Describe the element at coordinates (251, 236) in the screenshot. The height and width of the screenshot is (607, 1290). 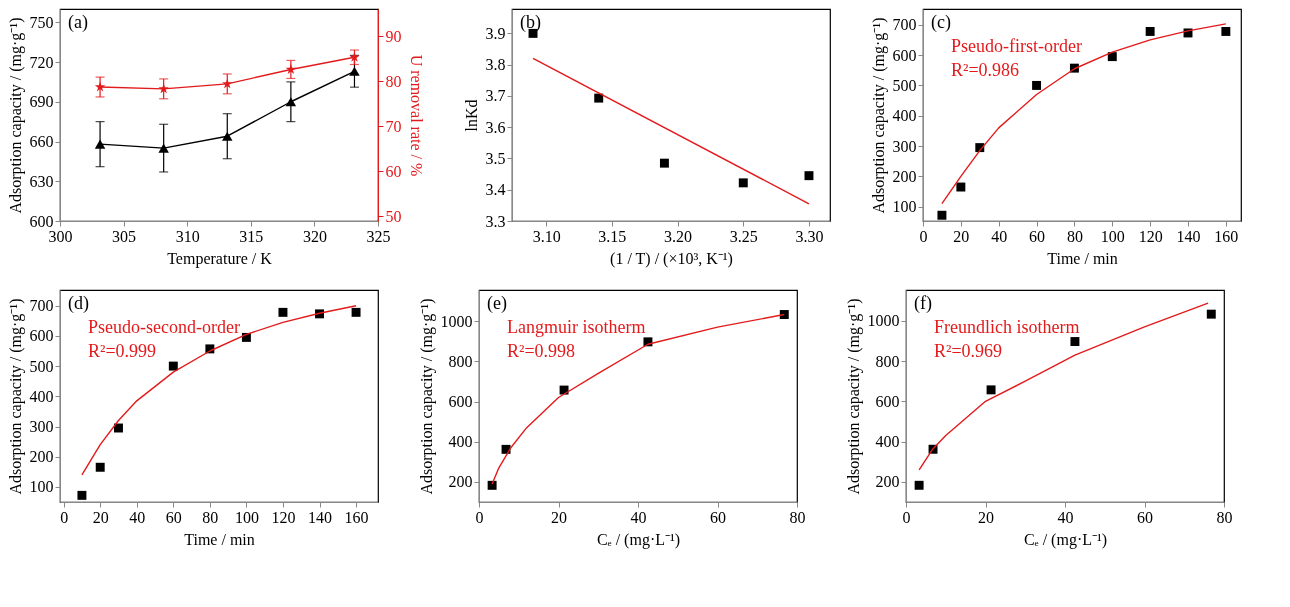
I see `x-tick-label: 315` at that location.